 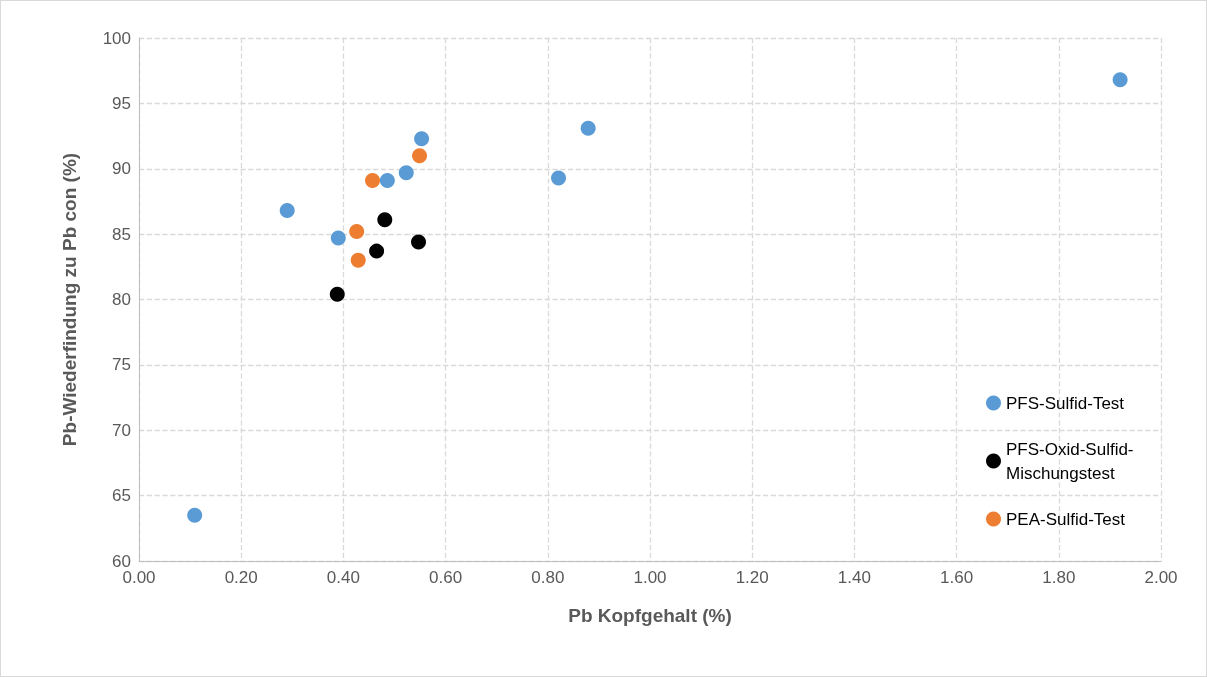 I want to click on y-tick-label: 100, so click(x=116, y=38).